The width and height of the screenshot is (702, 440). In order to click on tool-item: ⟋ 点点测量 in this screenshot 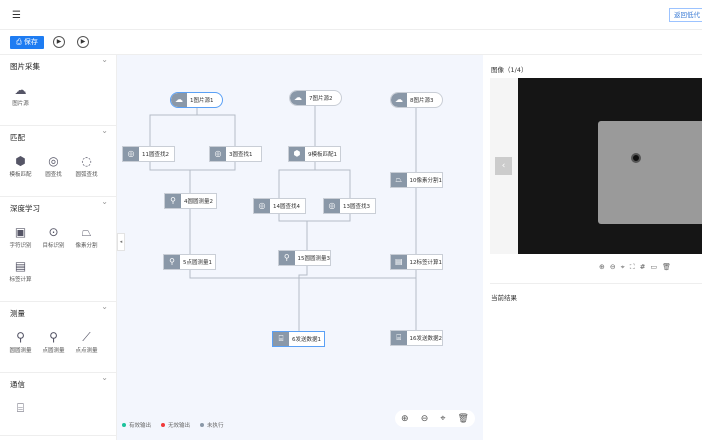, I will do `click(86, 341)`.